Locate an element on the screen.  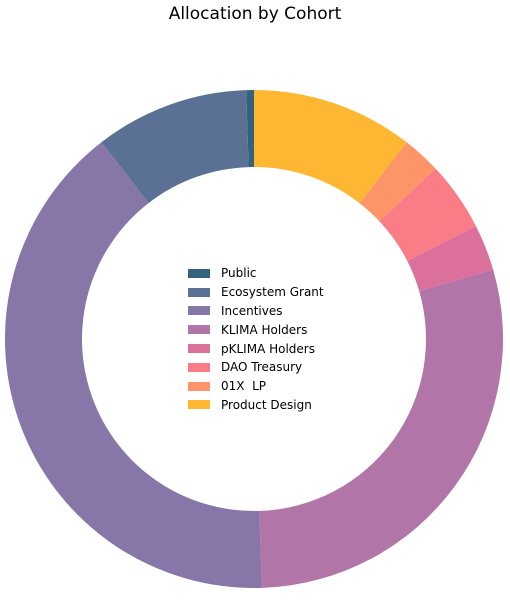
legend-label: Product Design is located at coordinates (266, 404).